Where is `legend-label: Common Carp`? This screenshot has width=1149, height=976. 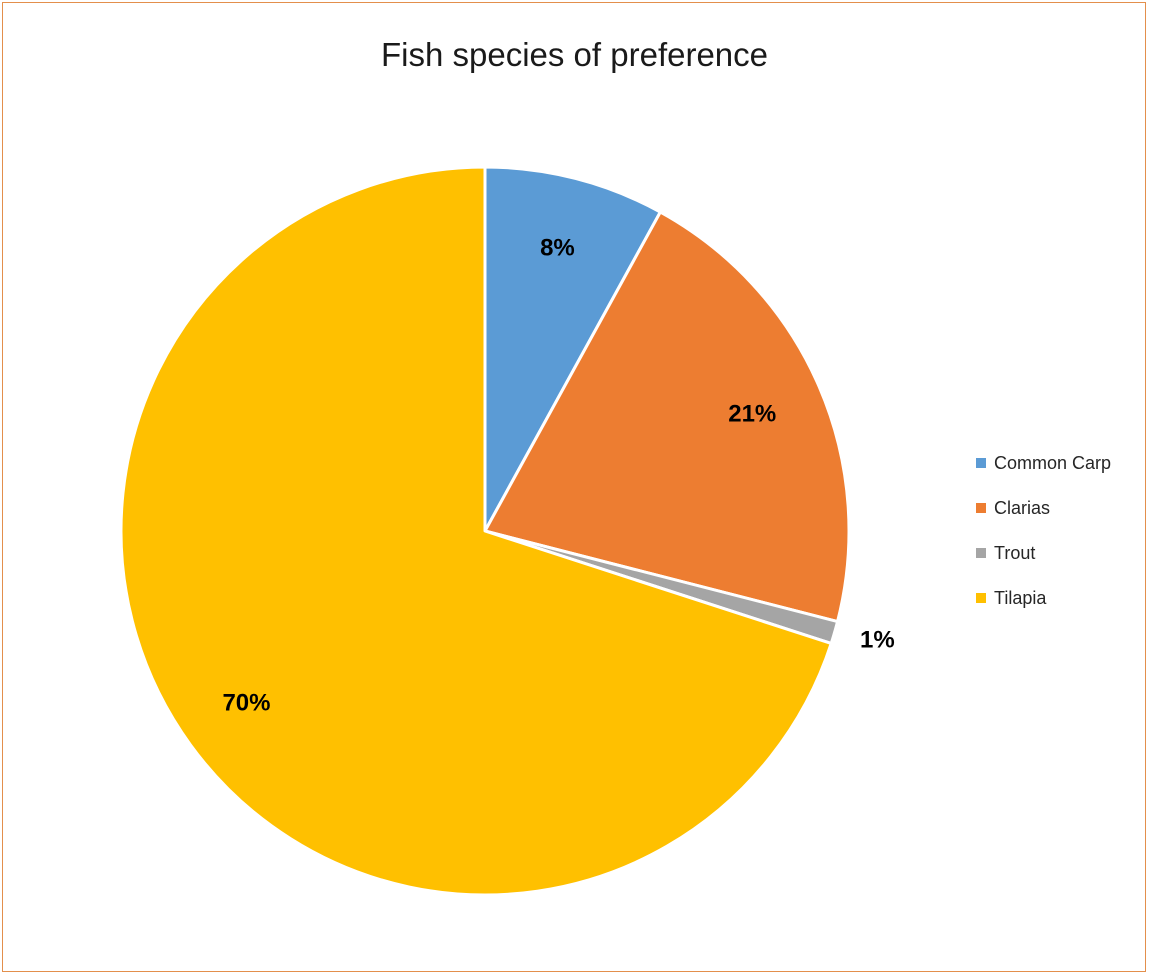
legend-label: Common Carp is located at coordinates (1053, 462).